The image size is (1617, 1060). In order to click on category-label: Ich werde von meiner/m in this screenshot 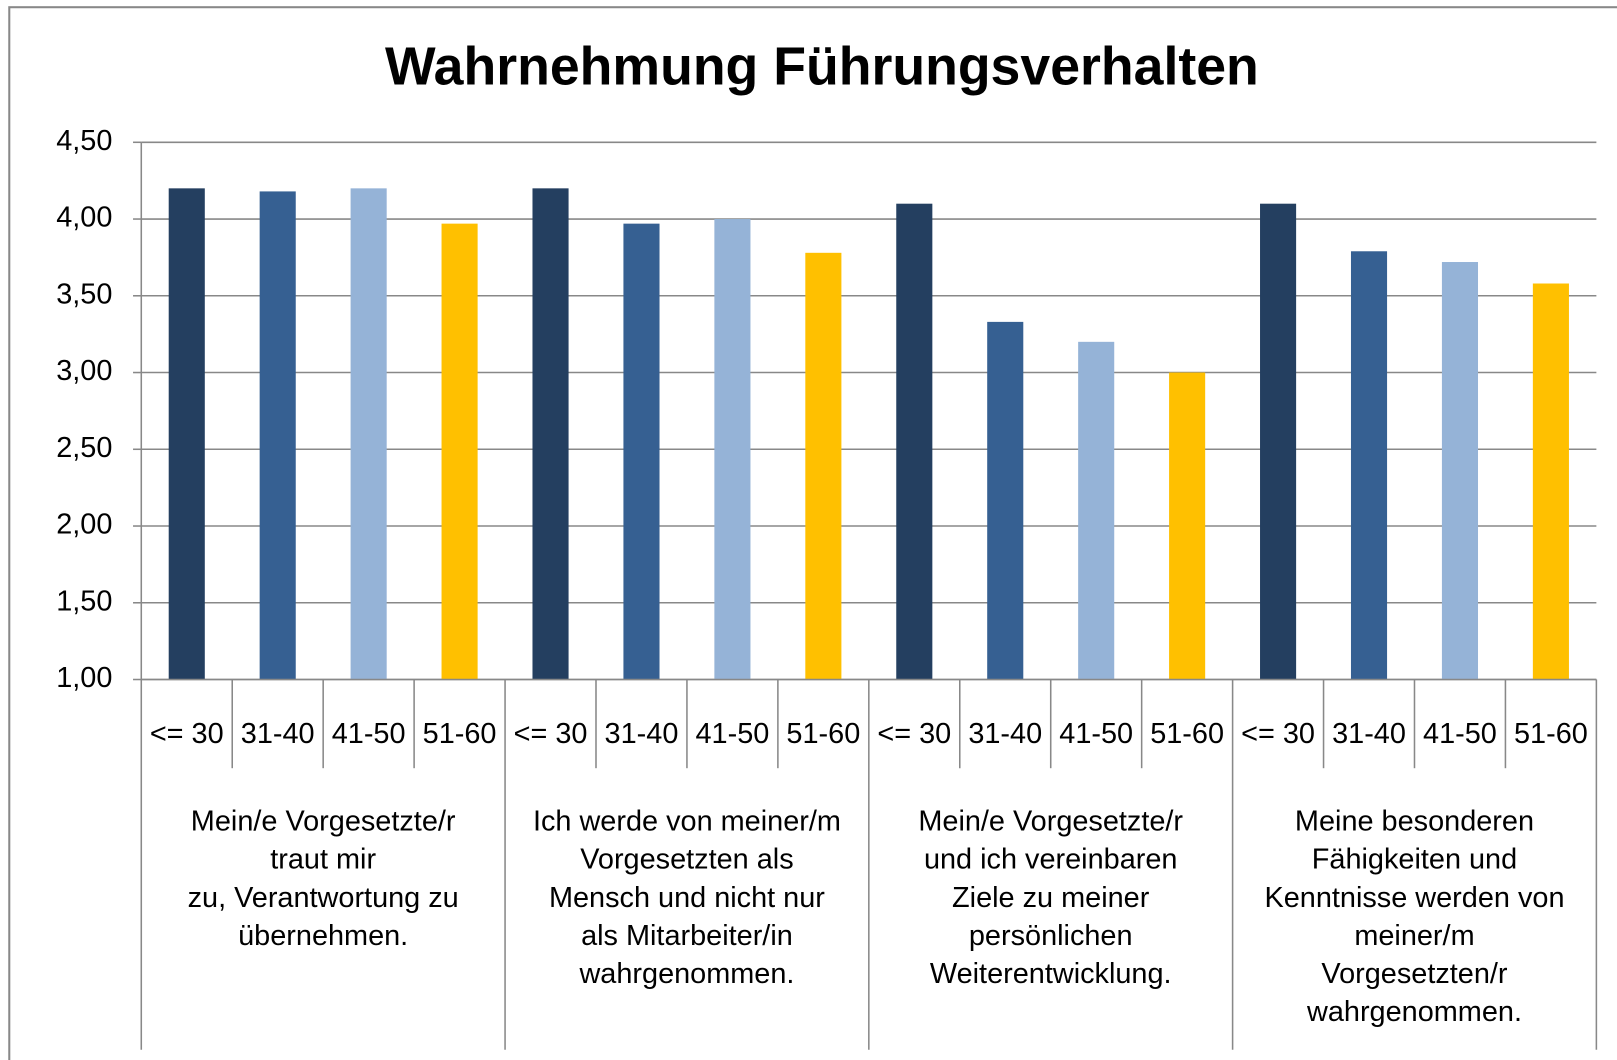, I will do `click(687, 821)`.